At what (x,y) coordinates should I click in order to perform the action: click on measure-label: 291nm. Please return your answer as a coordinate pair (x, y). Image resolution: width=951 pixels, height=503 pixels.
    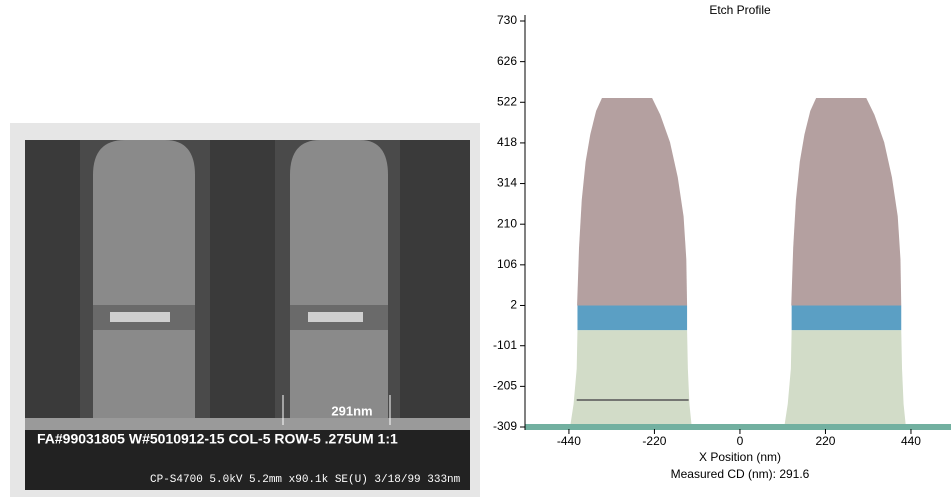
    Looking at the image, I should click on (351, 410).